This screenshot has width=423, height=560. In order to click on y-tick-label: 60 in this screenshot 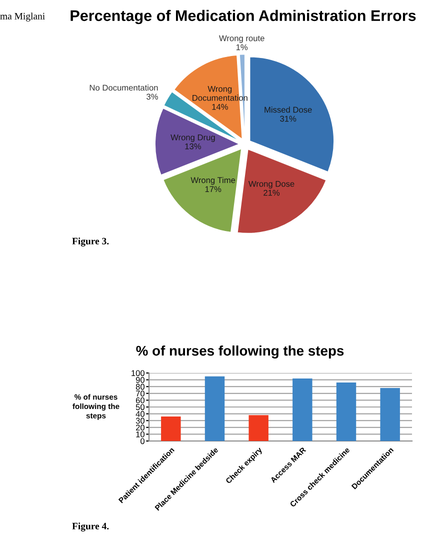, I will do `click(140, 400)`.